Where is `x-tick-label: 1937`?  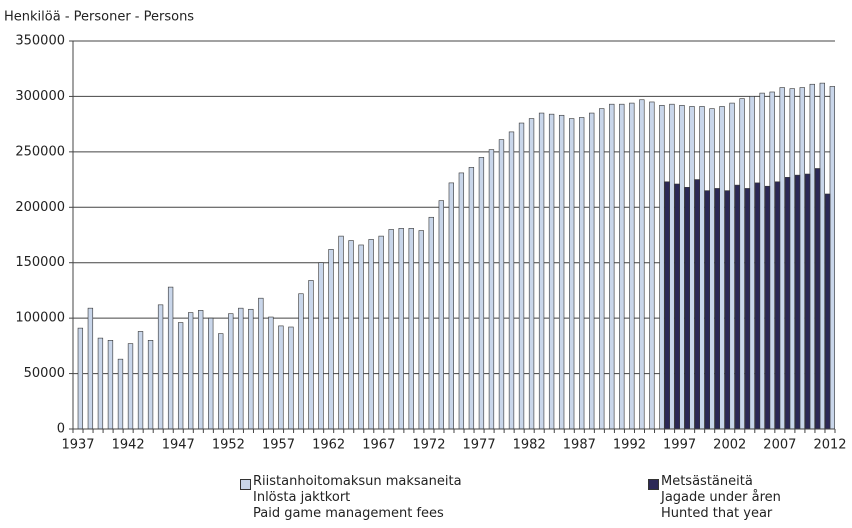 x-tick-label: 1937 is located at coordinates (77, 445).